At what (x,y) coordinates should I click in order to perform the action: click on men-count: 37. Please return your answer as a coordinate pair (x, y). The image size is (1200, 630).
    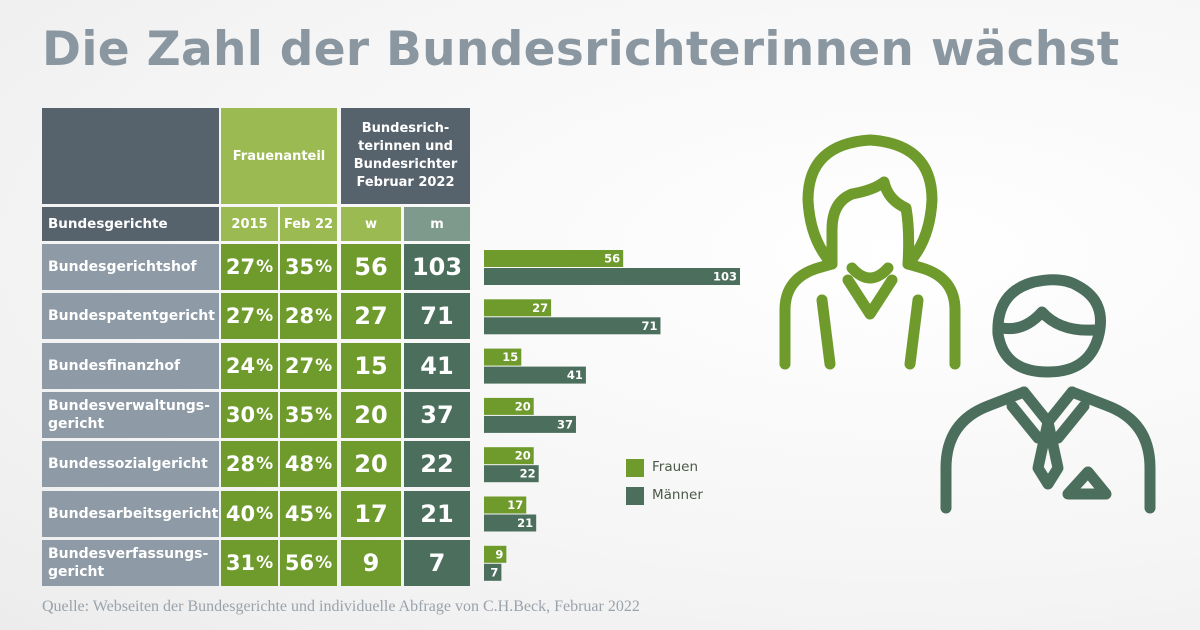
    Looking at the image, I should click on (437, 415).